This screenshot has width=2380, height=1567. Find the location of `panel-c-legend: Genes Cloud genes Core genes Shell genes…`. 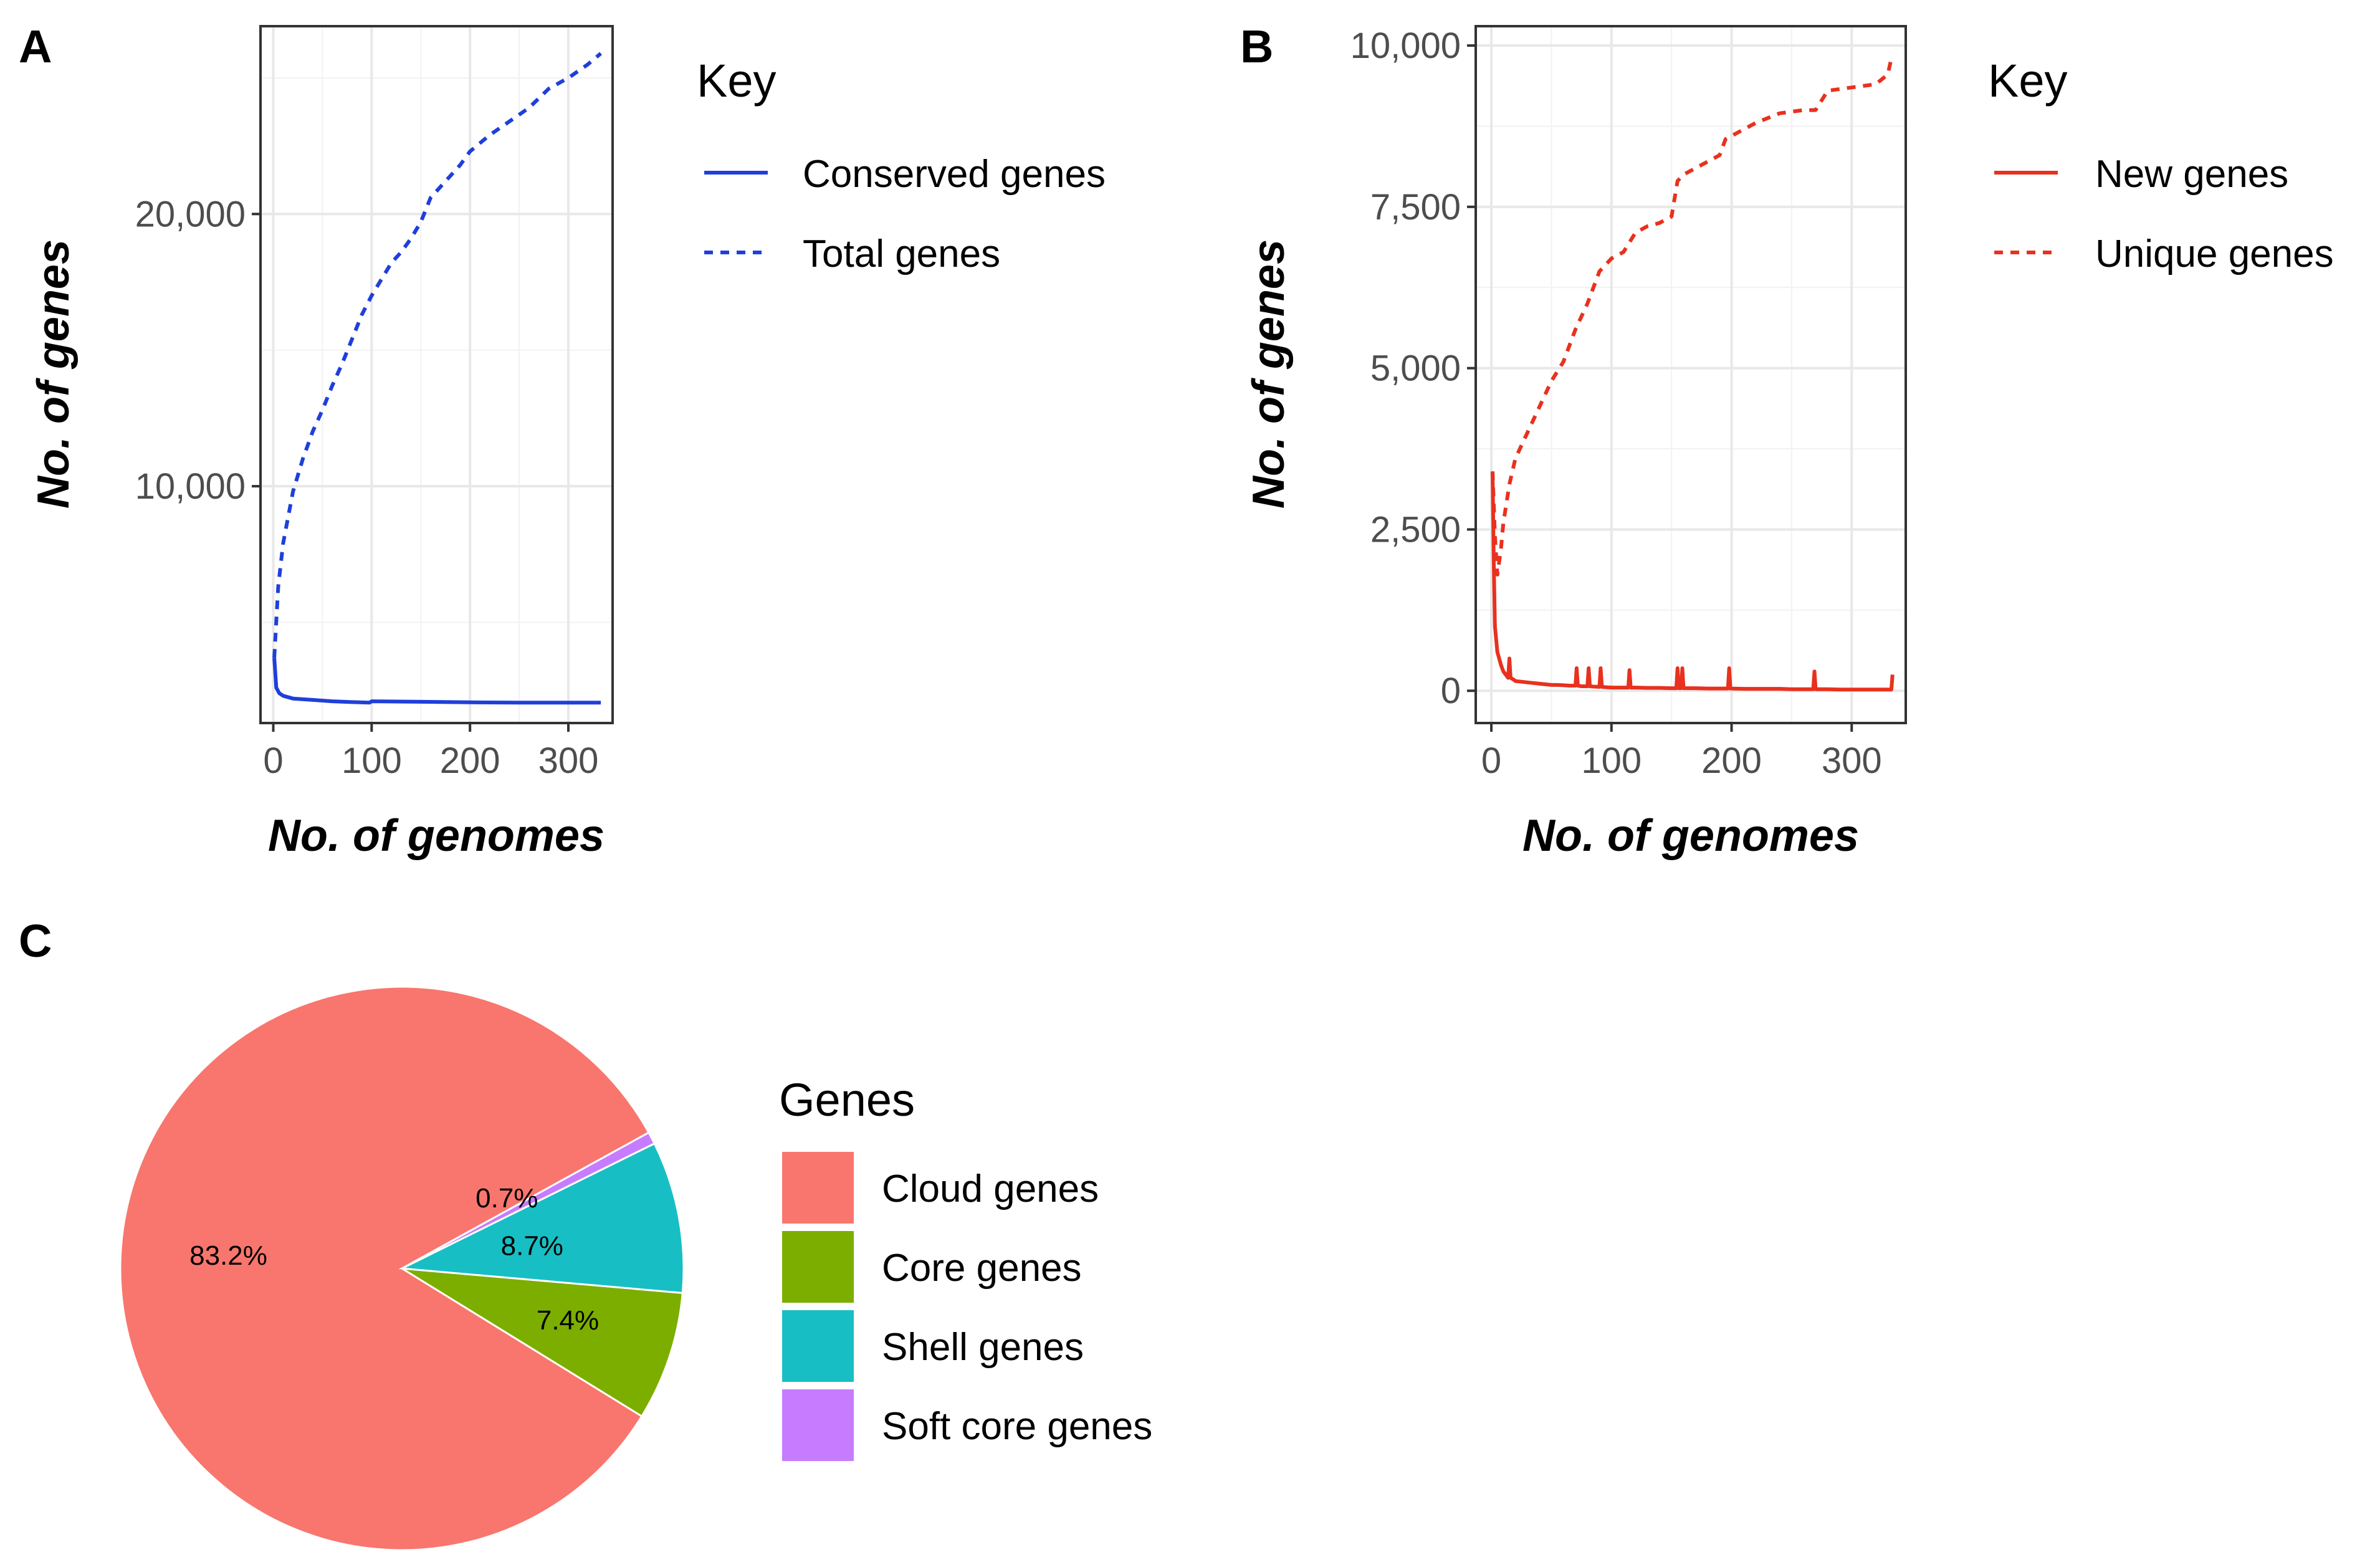

panel-c-legend: Genes Cloud genes Core genes Shell genes… is located at coordinates (965, 1267).